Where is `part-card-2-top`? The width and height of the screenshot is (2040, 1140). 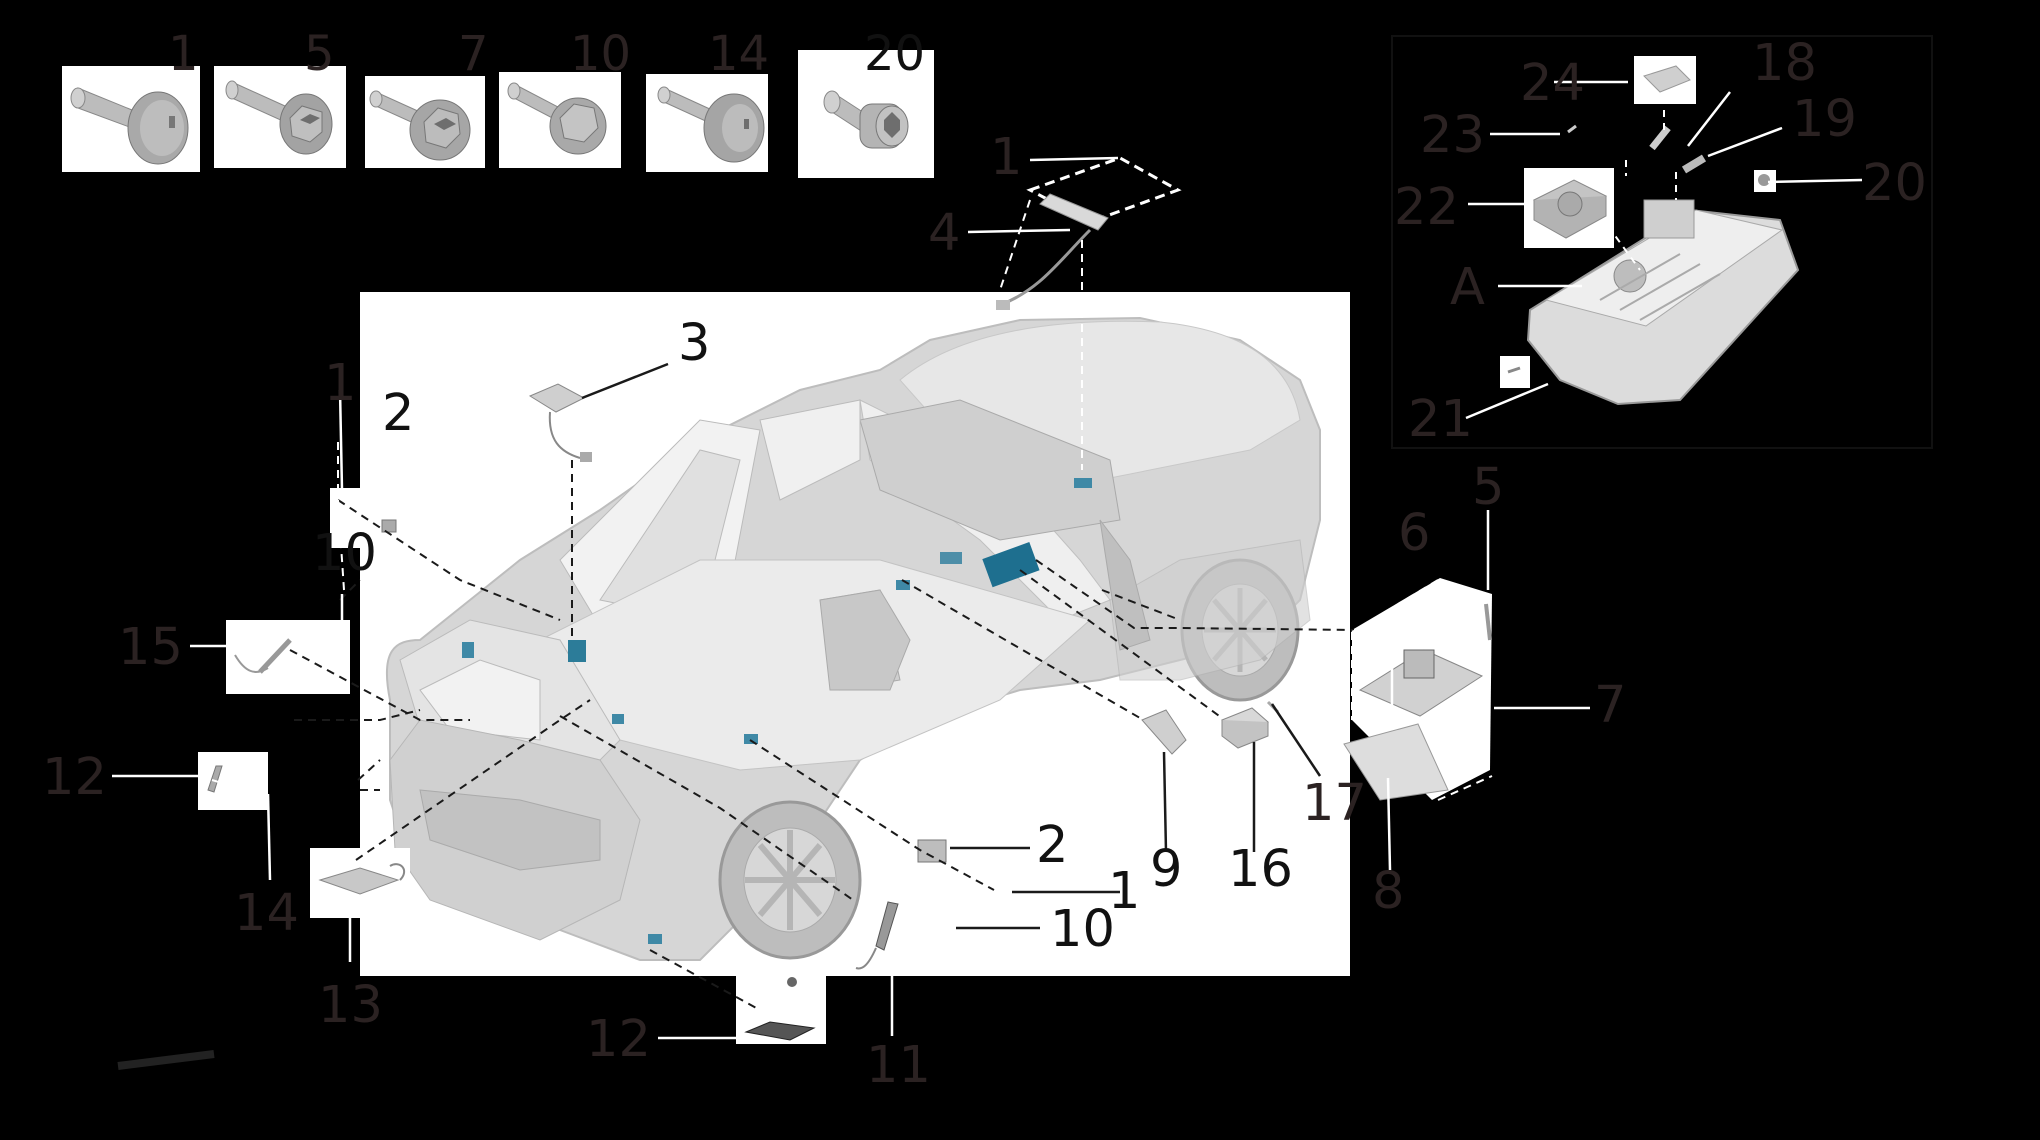 part-card-2-top is located at coordinates (363, 518).